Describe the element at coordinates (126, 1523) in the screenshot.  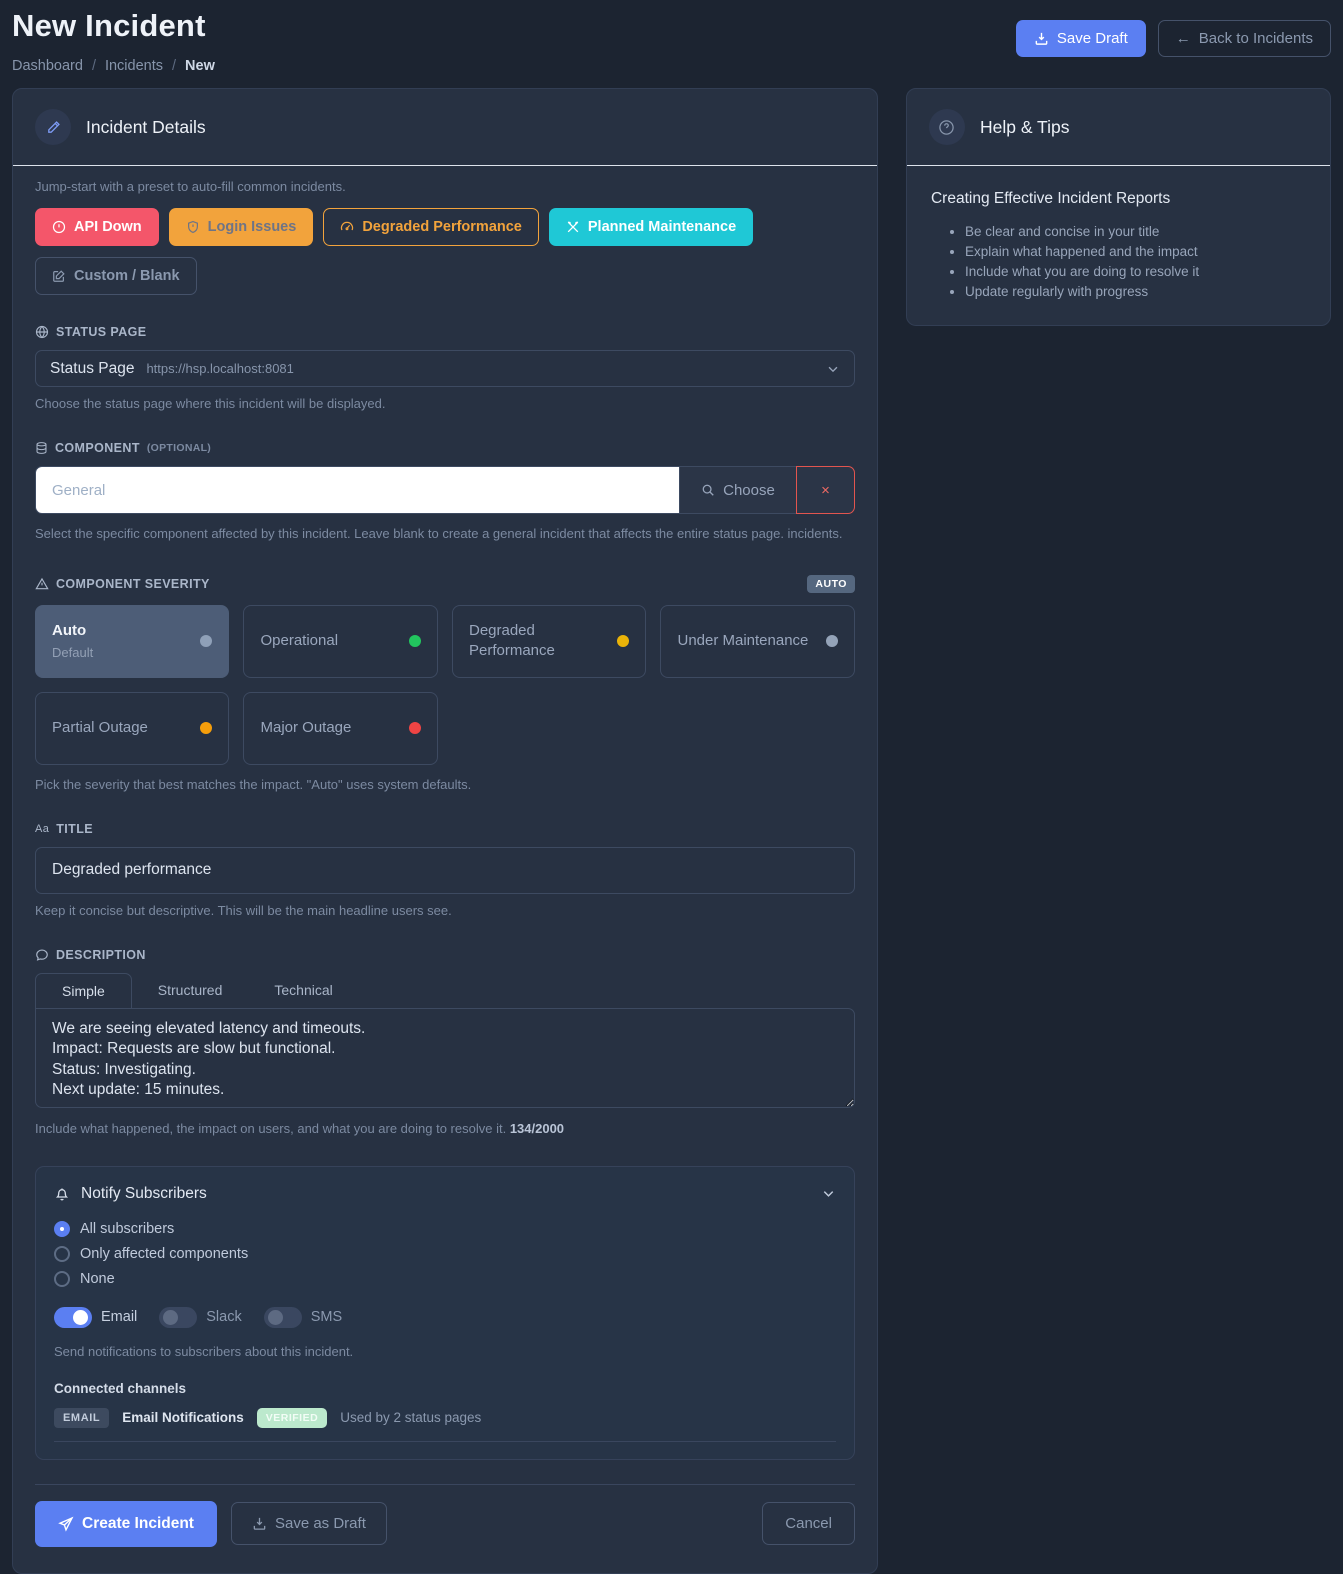
I see `create-incident-button: Create Incident` at that location.